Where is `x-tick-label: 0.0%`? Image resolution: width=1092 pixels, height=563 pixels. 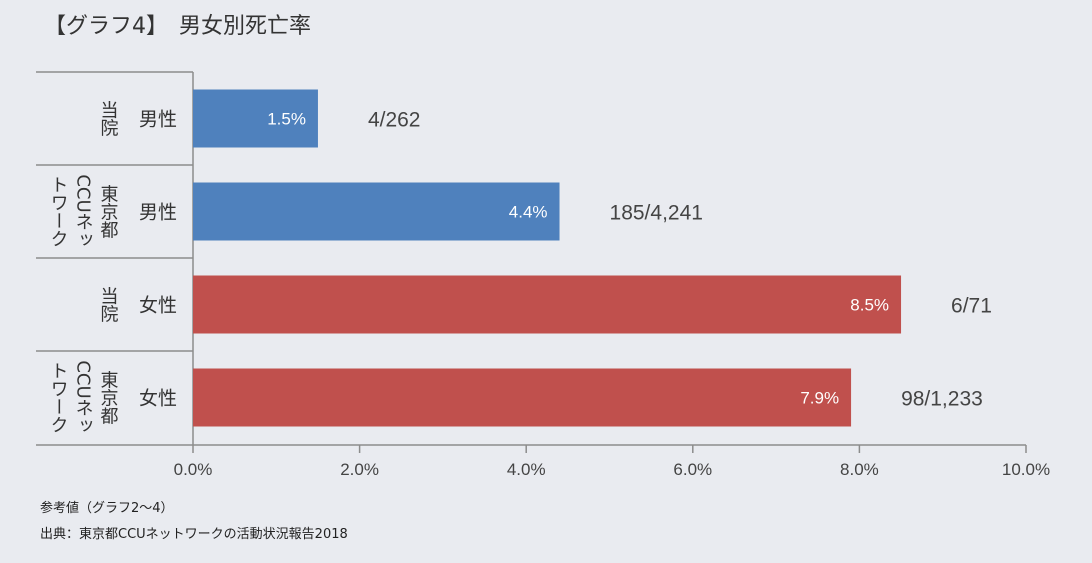 x-tick-label: 0.0% is located at coordinates (193, 469).